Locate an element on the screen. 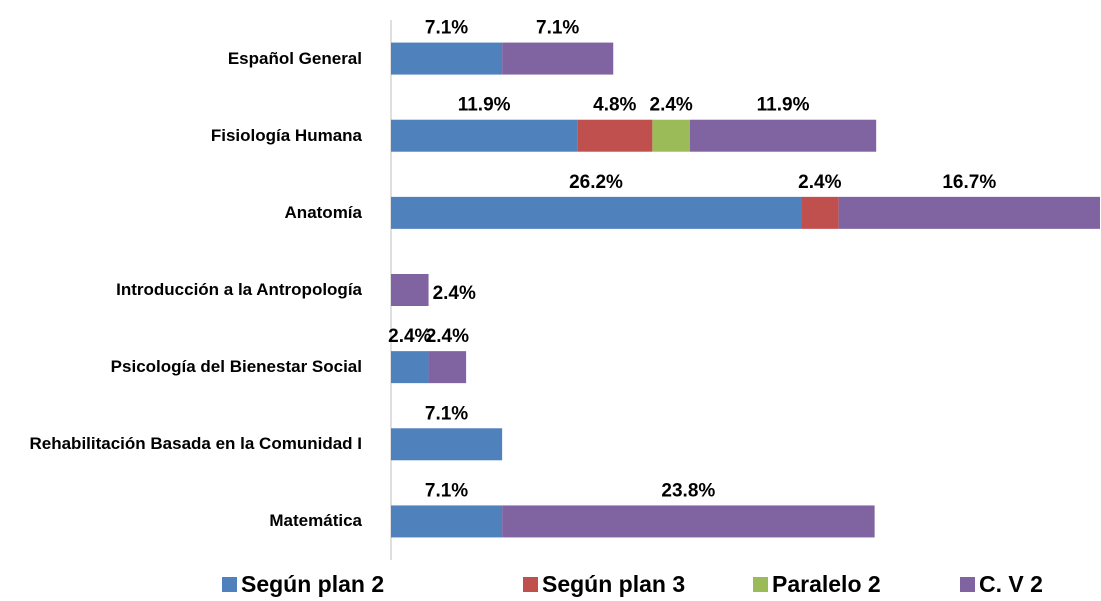 The image size is (1101, 601). legend-label: C. V 2 is located at coordinates (1011, 584).